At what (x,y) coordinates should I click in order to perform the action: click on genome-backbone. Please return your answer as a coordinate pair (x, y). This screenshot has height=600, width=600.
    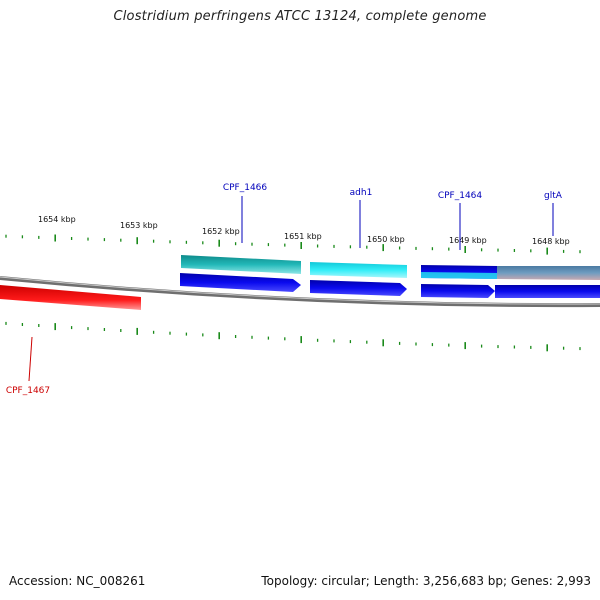
    Looking at the image, I should click on (300, 292).